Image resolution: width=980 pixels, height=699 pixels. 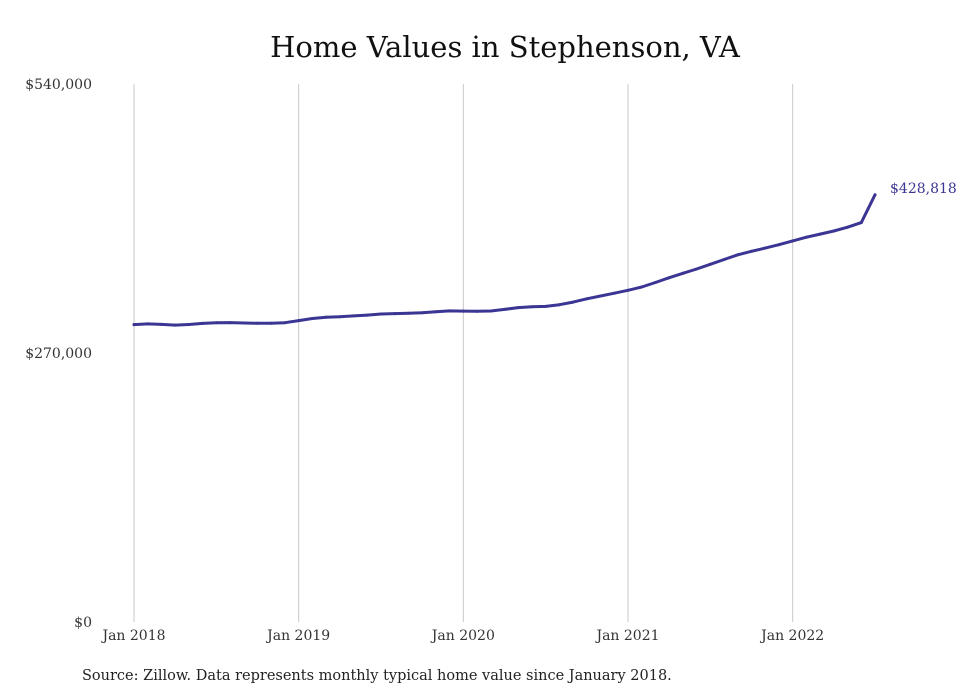 I want to click on y-axis: $0 $270,000 $540,000, so click(x=58, y=354).